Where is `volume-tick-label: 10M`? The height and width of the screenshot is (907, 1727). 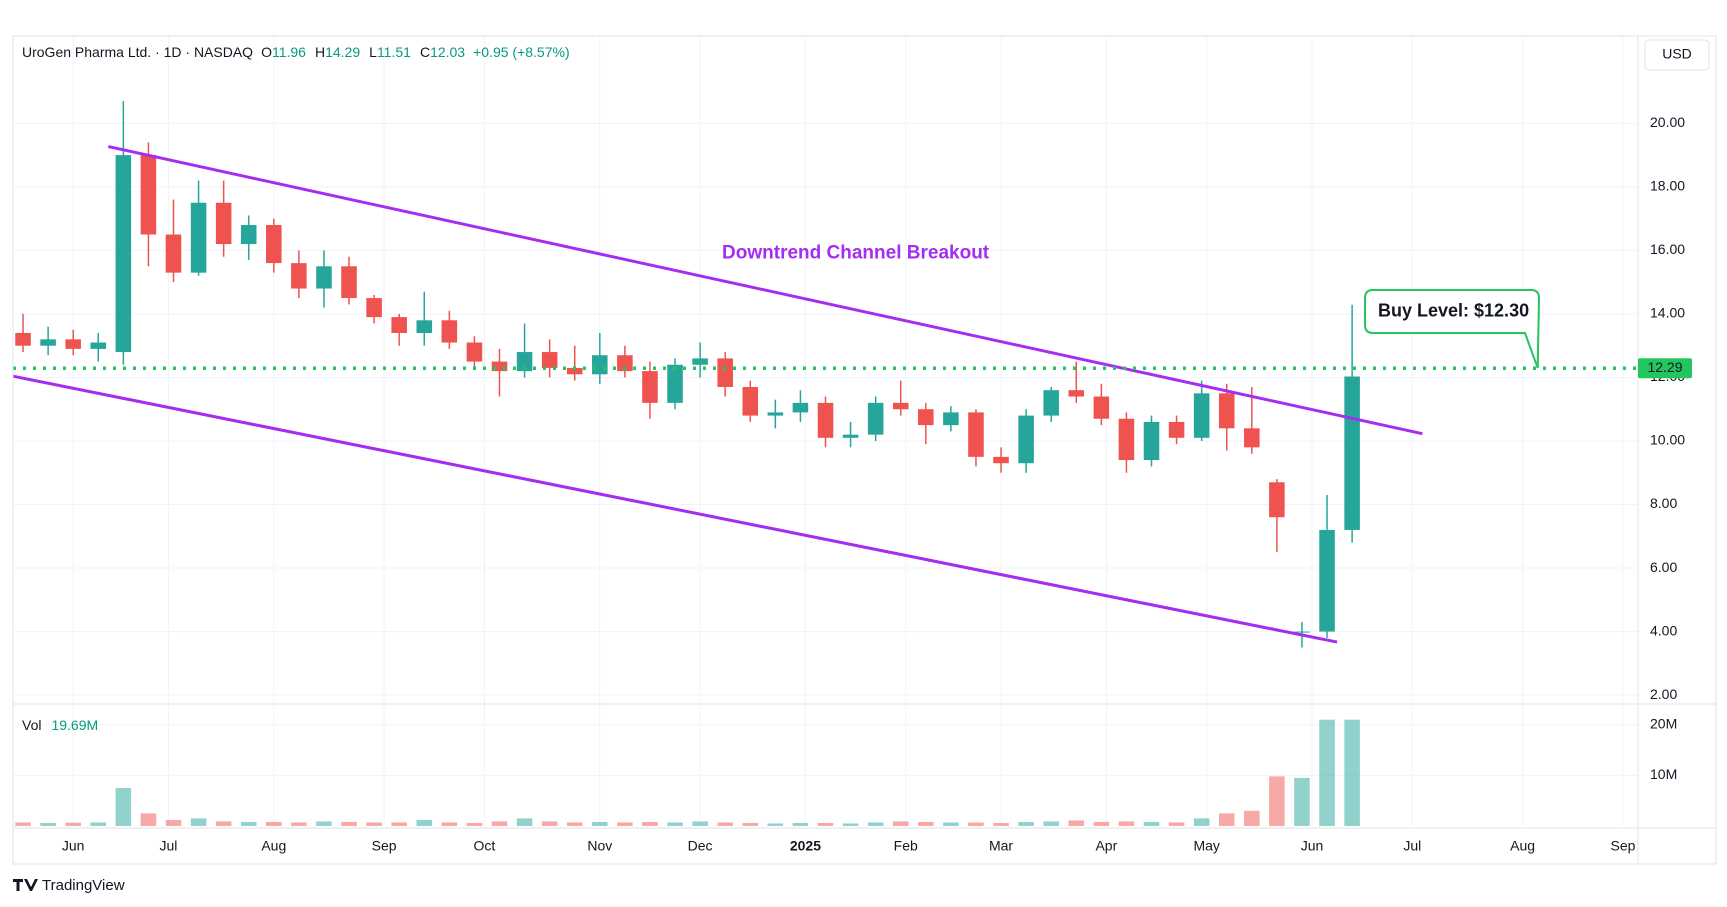
volume-tick-label: 10M is located at coordinates (1663, 774).